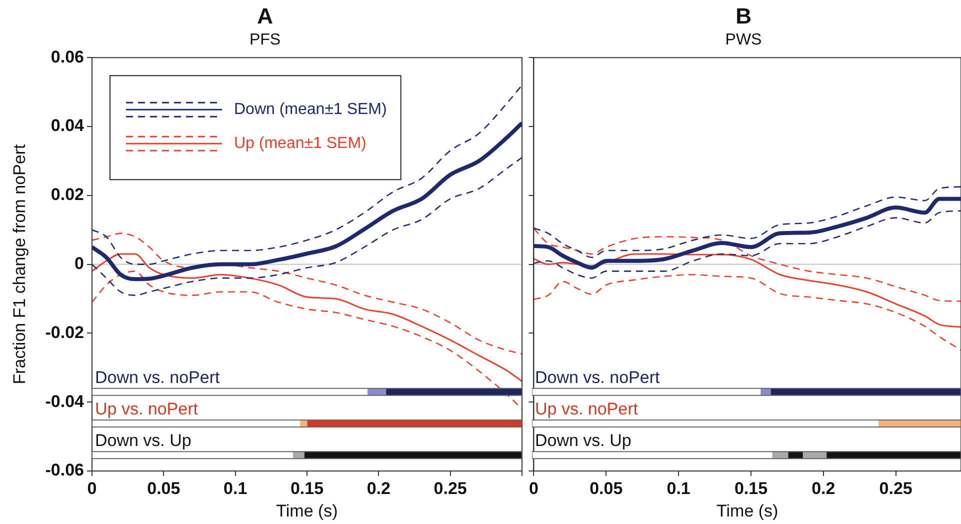 The image size is (961, 524). Describe the element at coordinates (265, 15) in the screenshot. I see `chart-title: A` at that location.